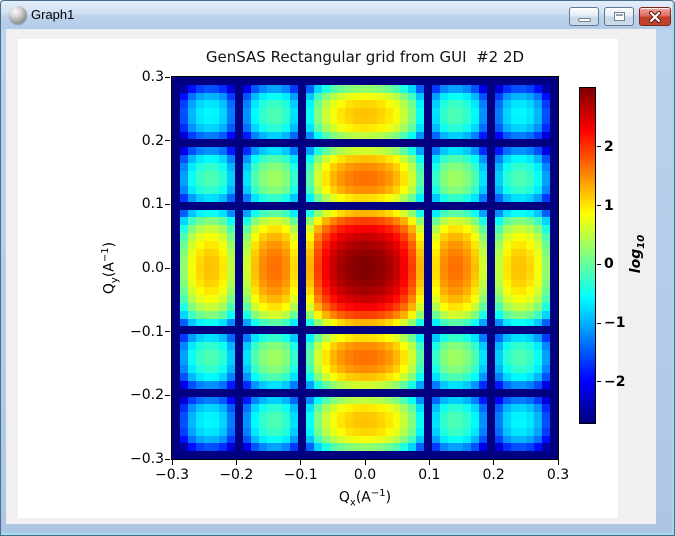 Image resolution: width=675 pixels, height=536 pixels. I want to click on restore-icon, so click(619, 16).